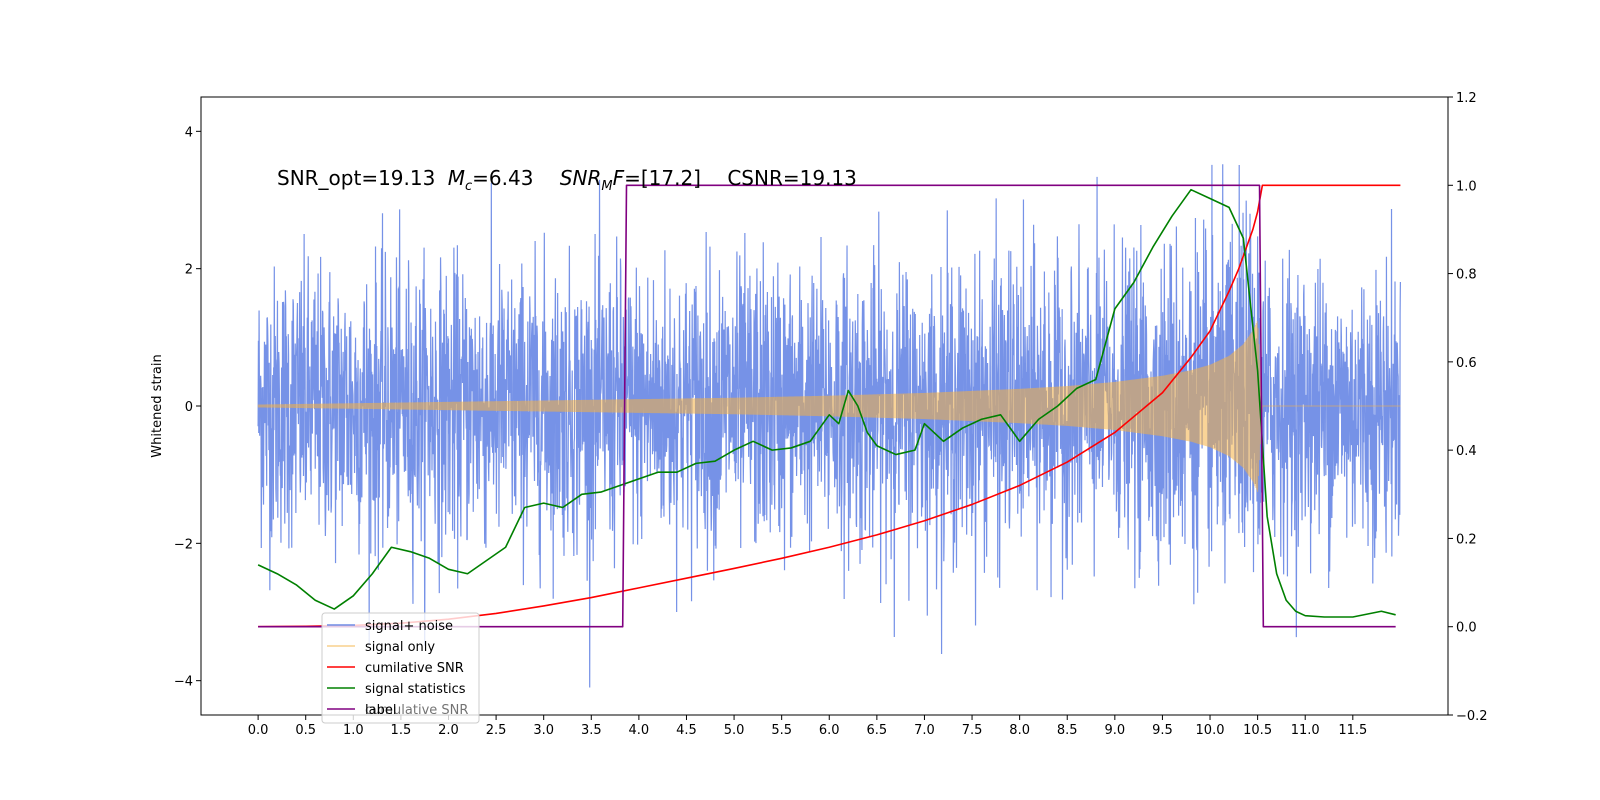 This screenshot has width=1600, height=800. Describe the element at coordinates (1352, 730) in the screenshot. I see `x-tick-label: 11.5` at that location.